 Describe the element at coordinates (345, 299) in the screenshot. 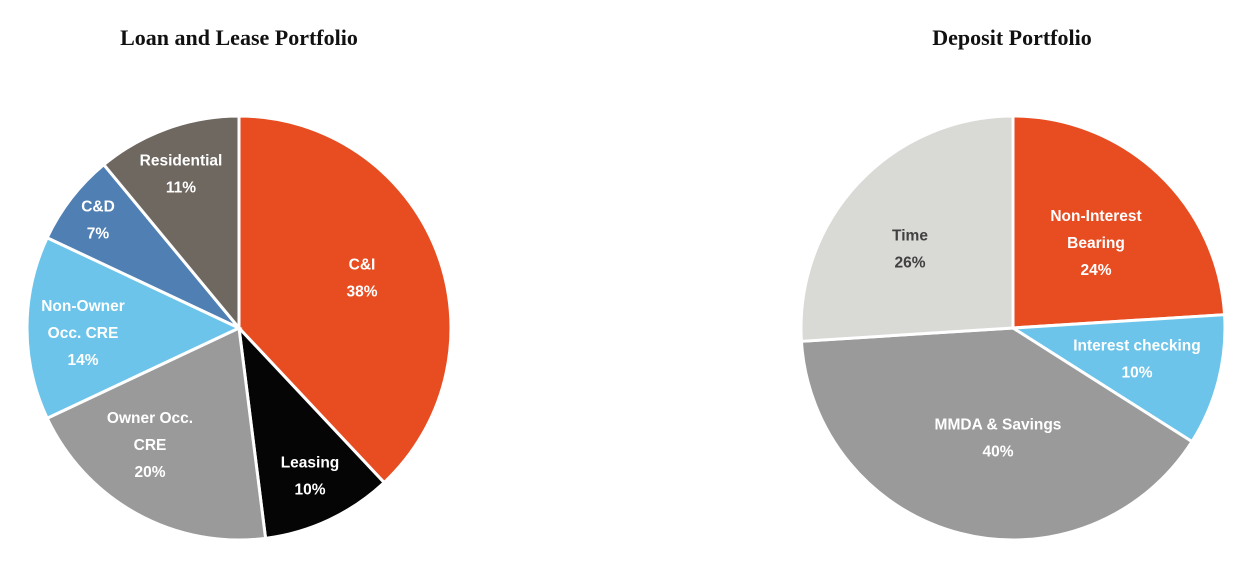

I see `loan-slice-c-i` at that location.